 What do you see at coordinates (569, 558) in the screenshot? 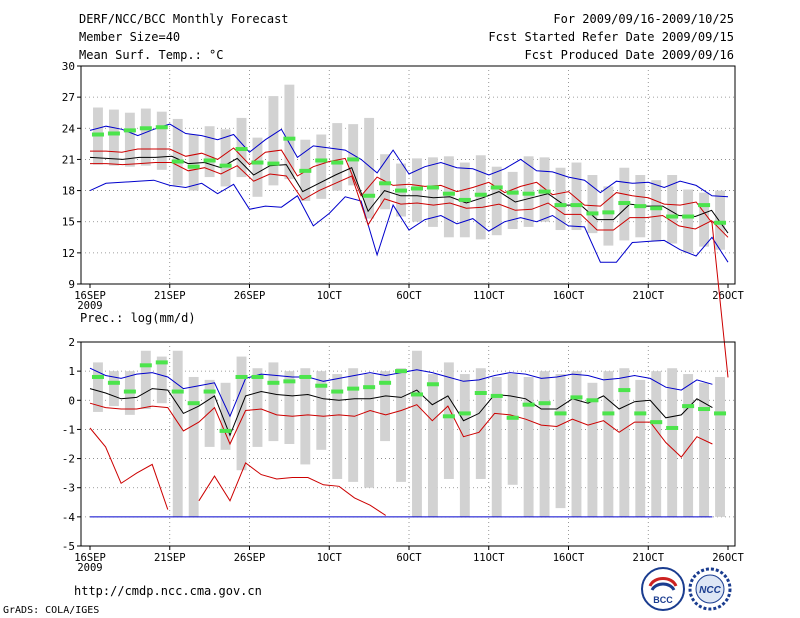
I see `prec-xtick-label: 16OCT` at bounding box center [569, 558].